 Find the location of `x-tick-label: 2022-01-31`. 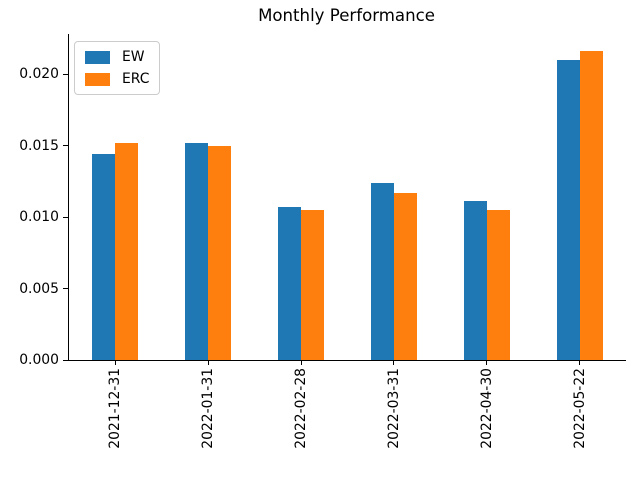

x-tick-label: 2022-01-31 is located at coordinates (208, 423).